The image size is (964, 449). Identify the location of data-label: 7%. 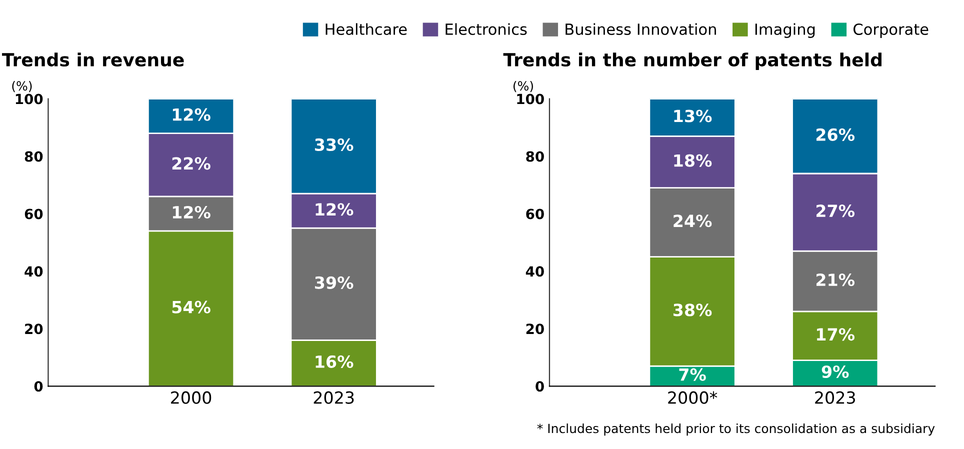
(692, 374).